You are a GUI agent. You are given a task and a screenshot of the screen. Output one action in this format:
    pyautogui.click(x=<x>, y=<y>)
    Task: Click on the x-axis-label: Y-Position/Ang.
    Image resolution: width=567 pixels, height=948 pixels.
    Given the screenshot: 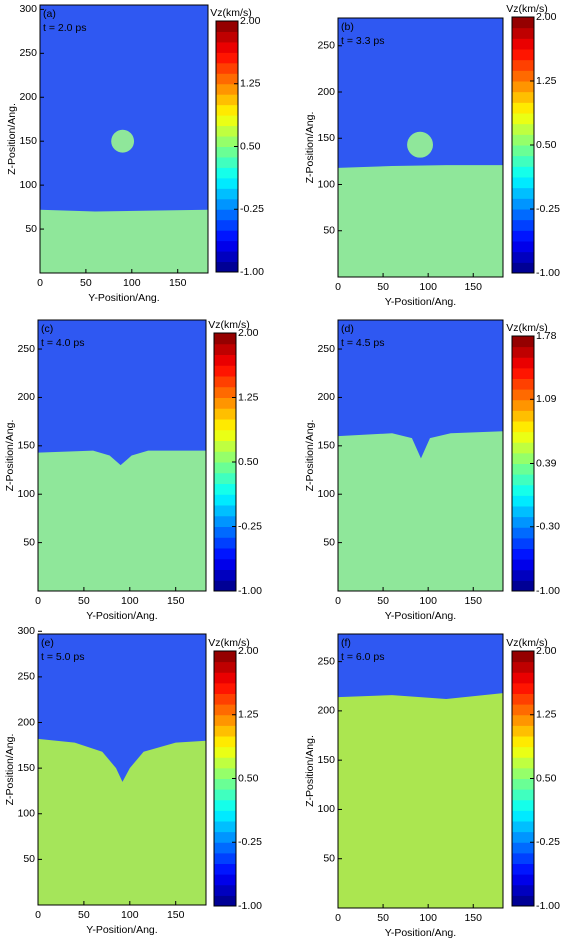 What is the action you would take?
    pyautogui.click(x=420, y=302)
    